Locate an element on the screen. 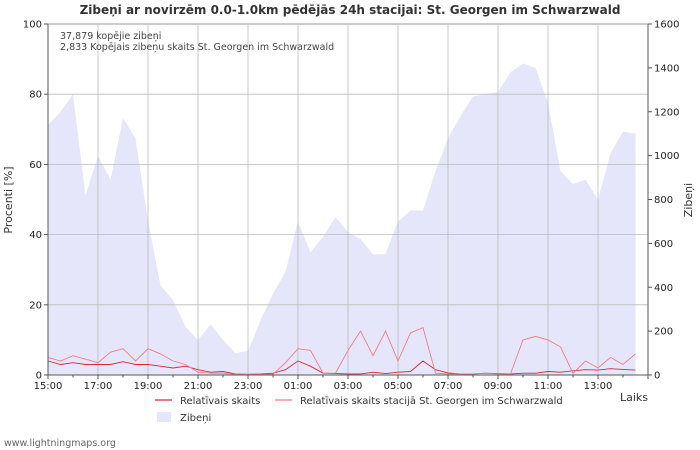 This screenshot has width=700, height=450. annotation-total: 37,879 kopējie zibeņi is located at coordinates (110, 36).